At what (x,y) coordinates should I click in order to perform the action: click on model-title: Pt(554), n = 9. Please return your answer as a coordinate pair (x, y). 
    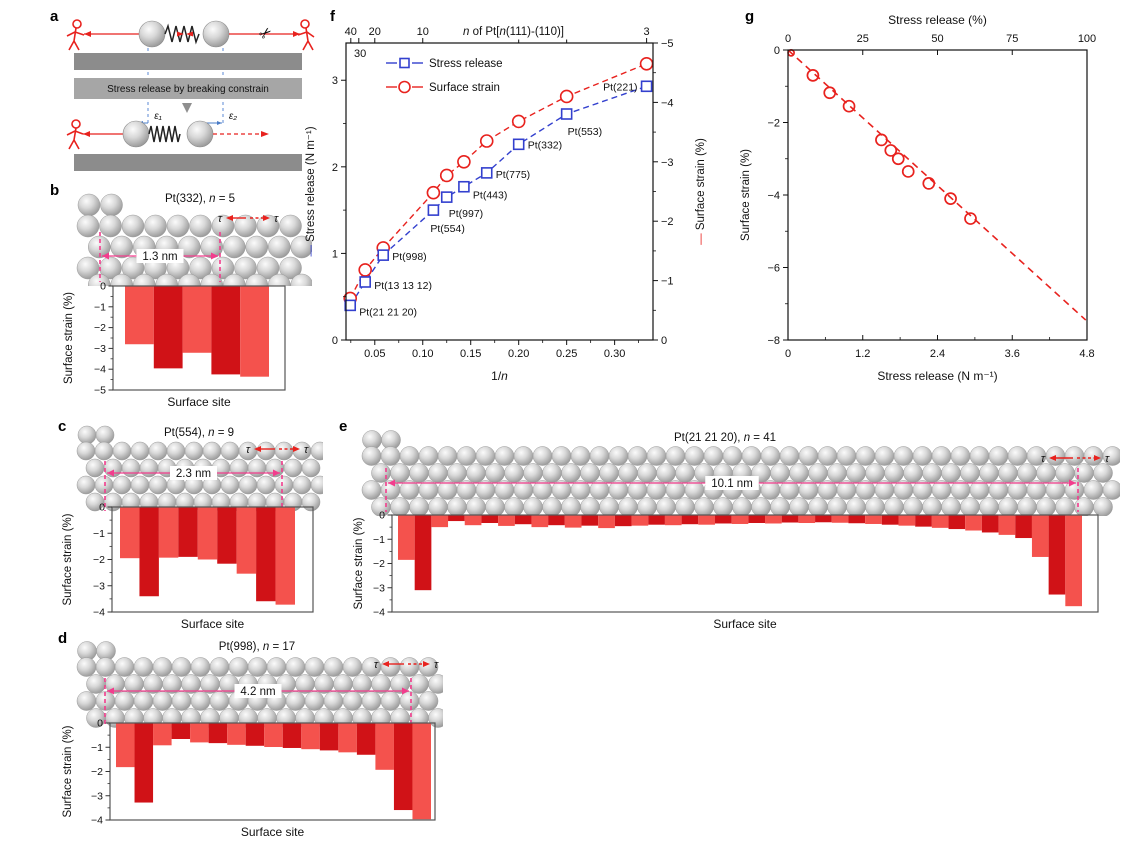
    Looking at the image, I should click on (199, 433).